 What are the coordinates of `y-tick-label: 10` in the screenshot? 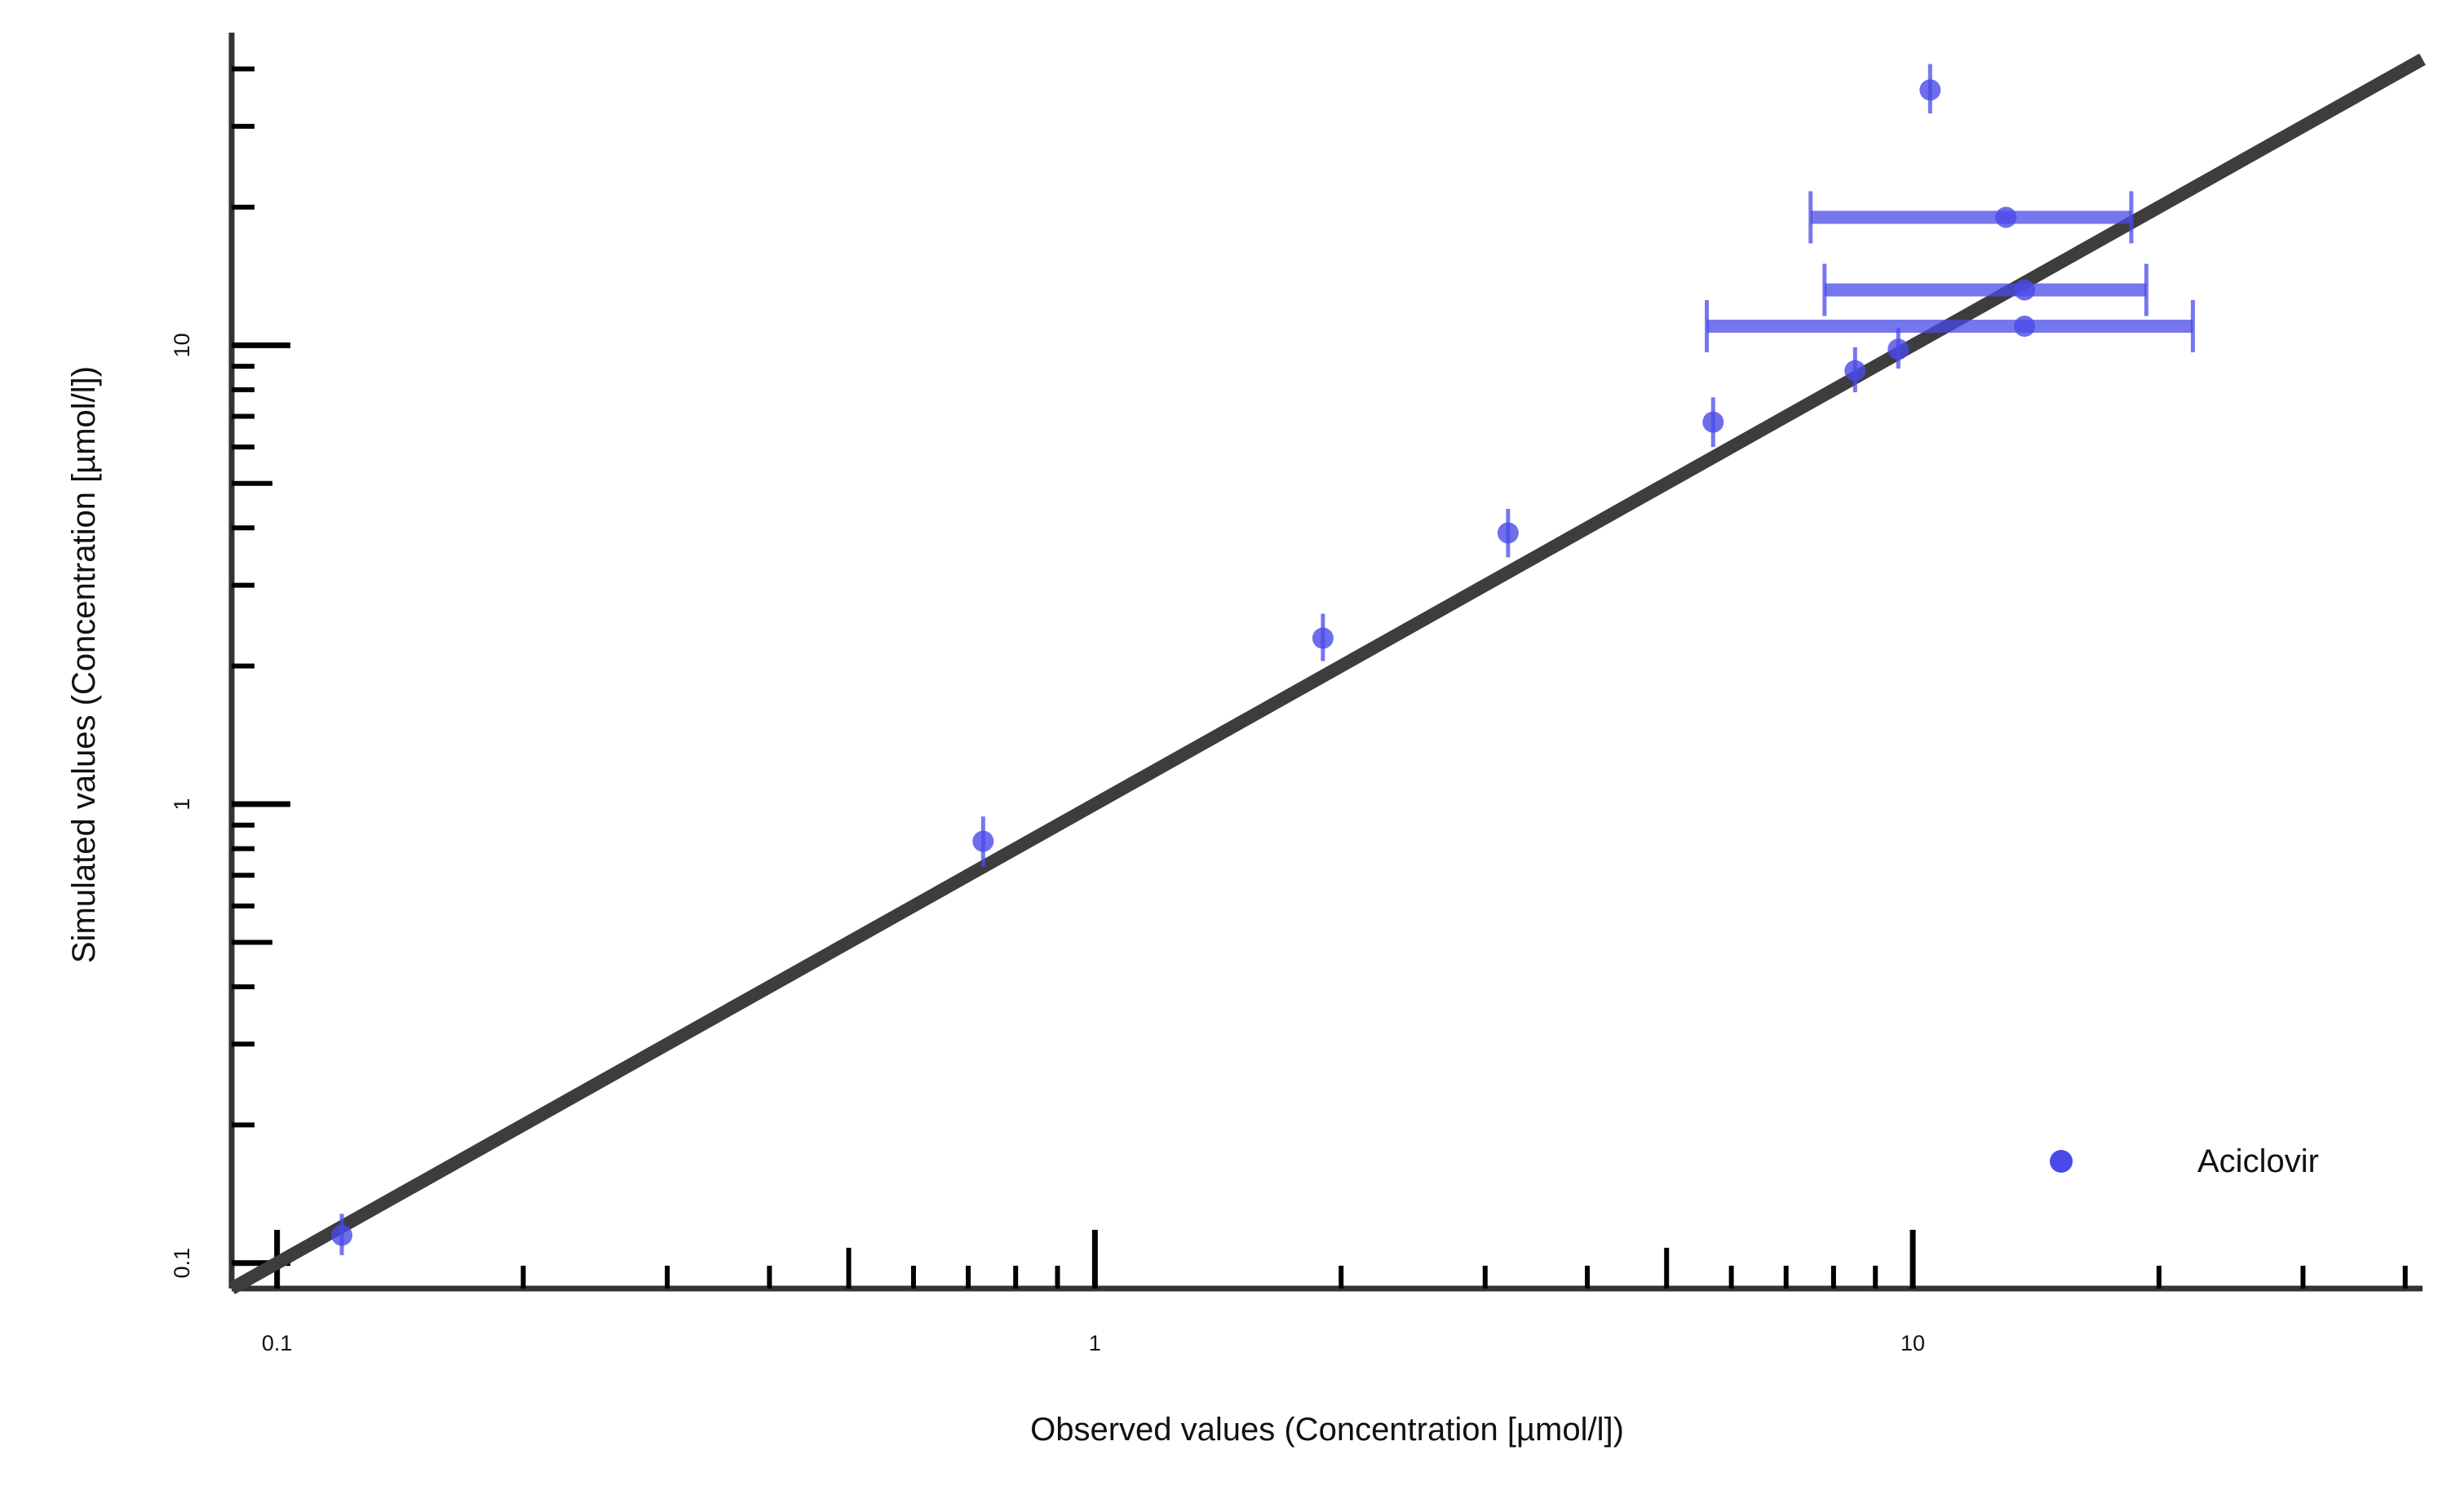 It's located at (182, 345).